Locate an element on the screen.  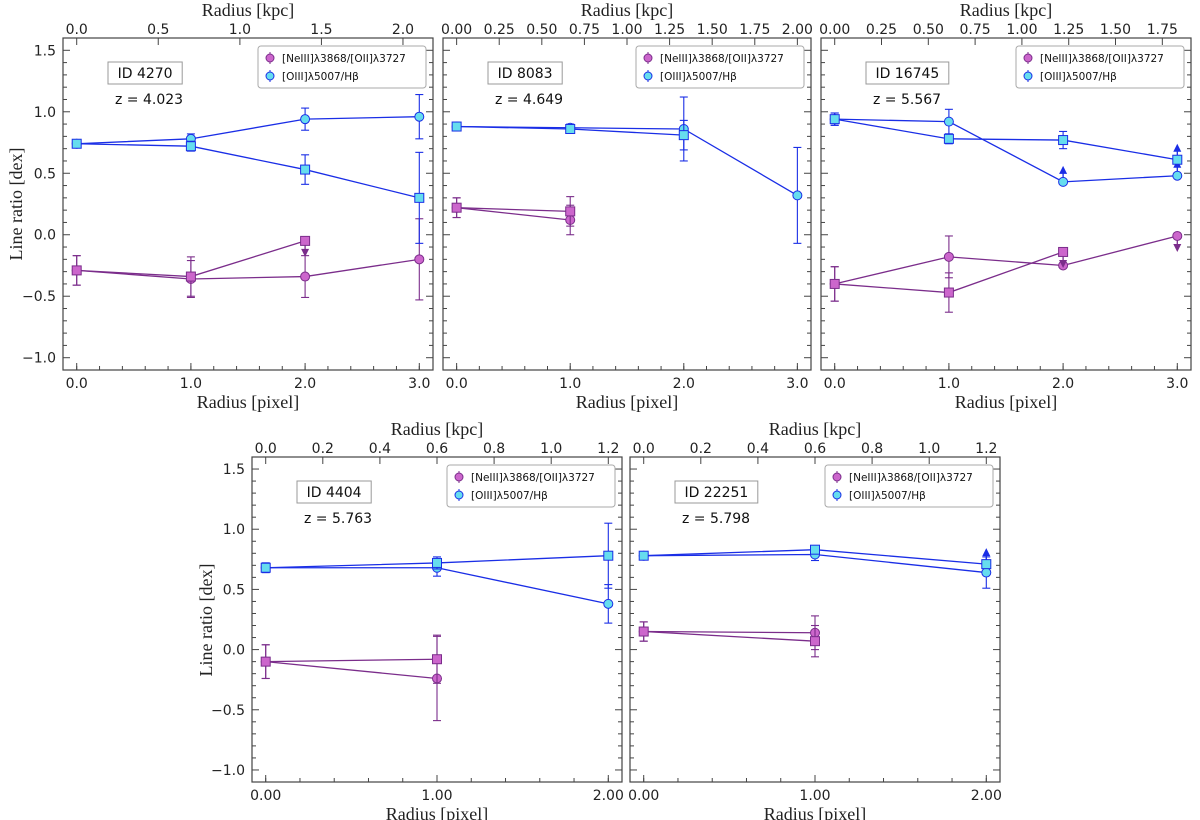
plot-frame is located at coordinates (1006, 204).